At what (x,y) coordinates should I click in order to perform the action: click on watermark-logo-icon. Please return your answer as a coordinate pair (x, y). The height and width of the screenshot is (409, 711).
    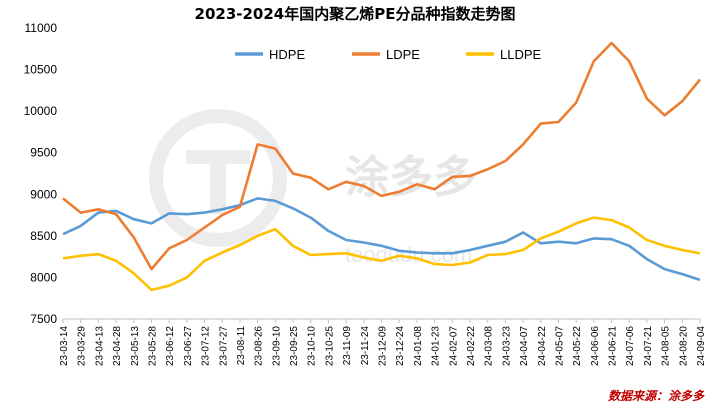
    Looking at the image, I should click on (218, 178).